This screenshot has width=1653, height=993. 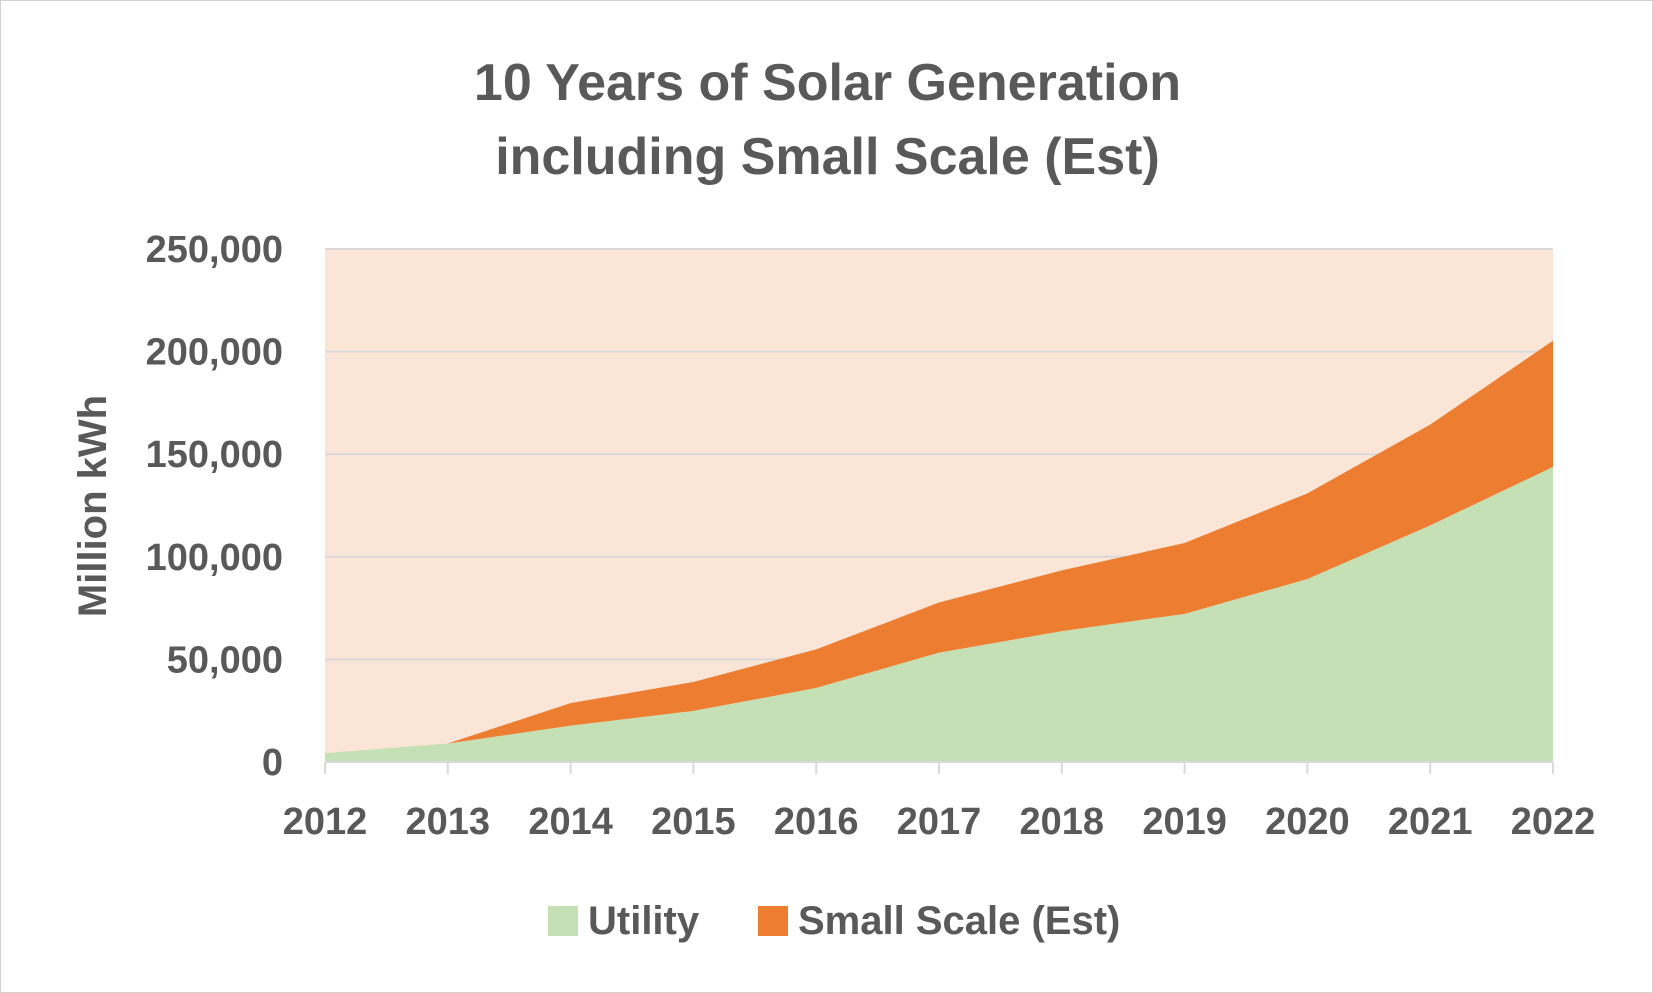 I want to click on y-axis-label: Million kWh, so click(x=93, y=506).